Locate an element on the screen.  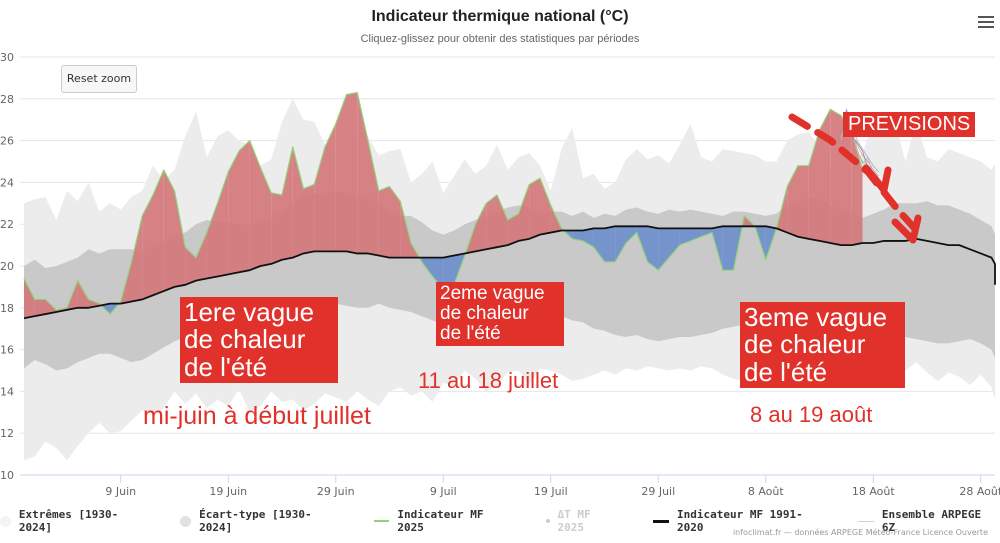
wave1-line-2: de chaleur is located at coordinates (245, 339).